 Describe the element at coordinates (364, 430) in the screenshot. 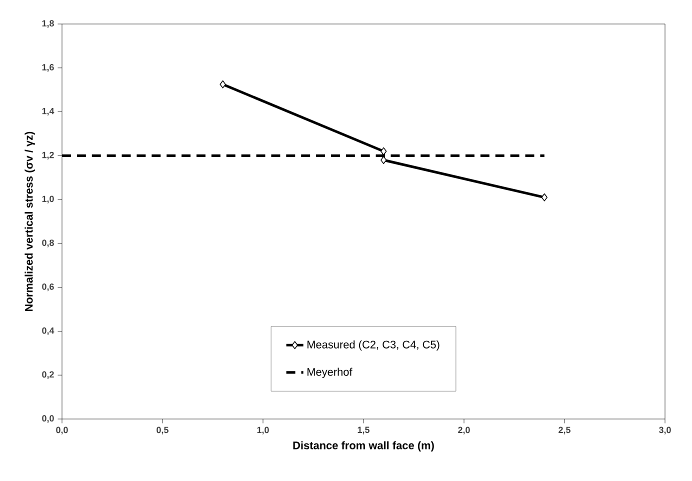

I see `x-tick-label: 1,5` at that location.